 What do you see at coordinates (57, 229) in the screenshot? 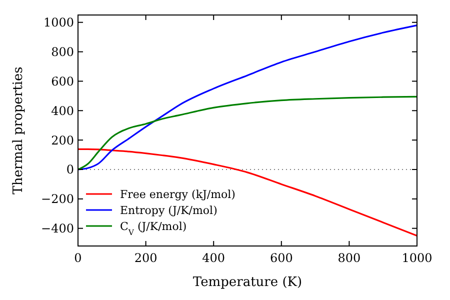
I see `y-tick-label: −400` at bounding box center [57, 229].